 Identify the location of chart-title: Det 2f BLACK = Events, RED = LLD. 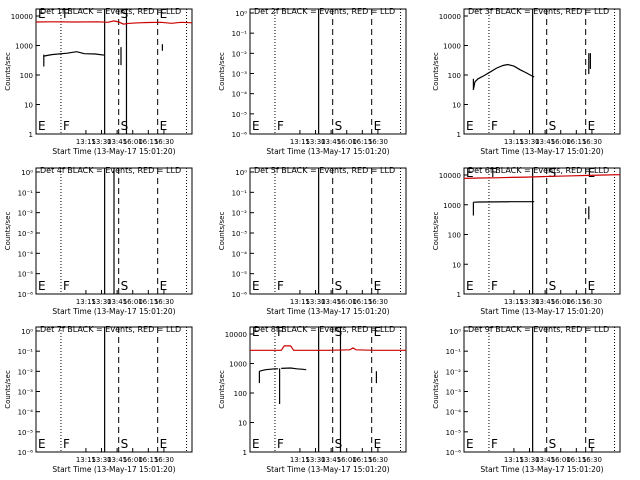
(324, 11).